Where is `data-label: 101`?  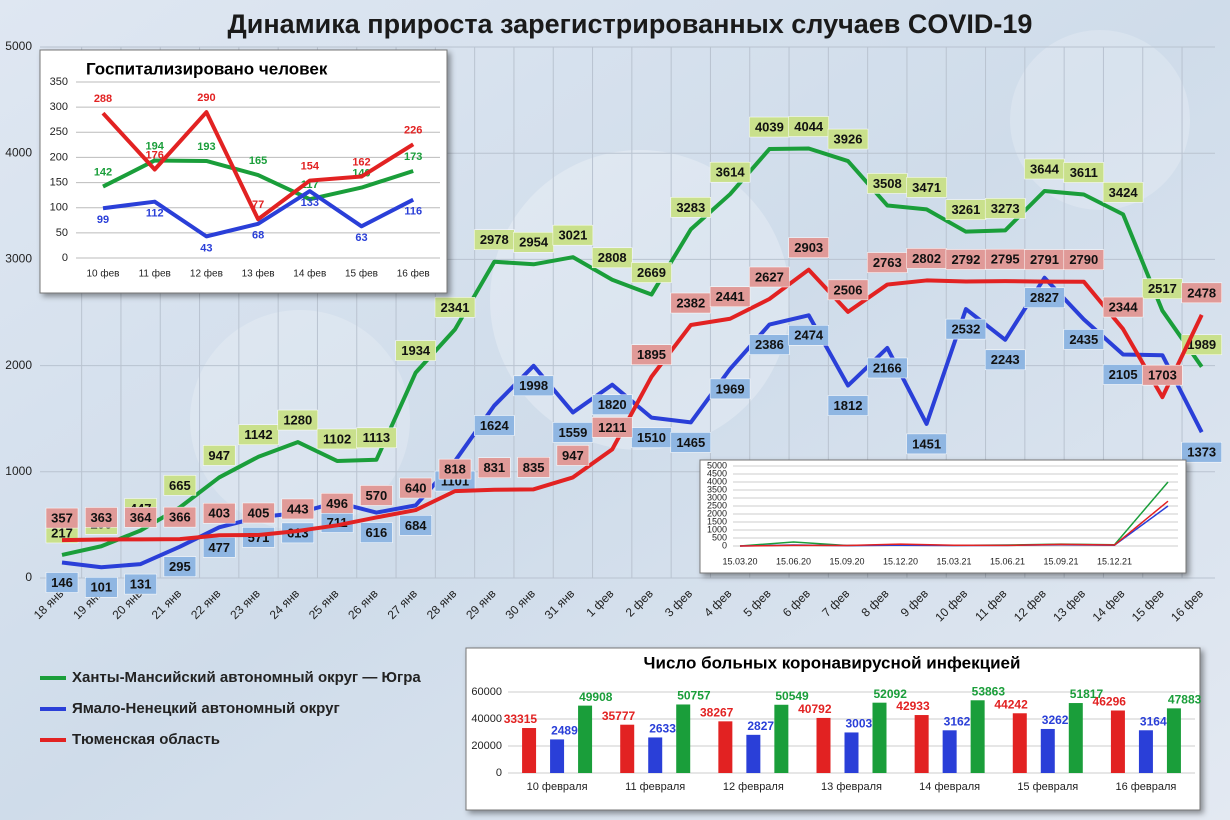
data-label: 101 is located at coordinates (101, 587).